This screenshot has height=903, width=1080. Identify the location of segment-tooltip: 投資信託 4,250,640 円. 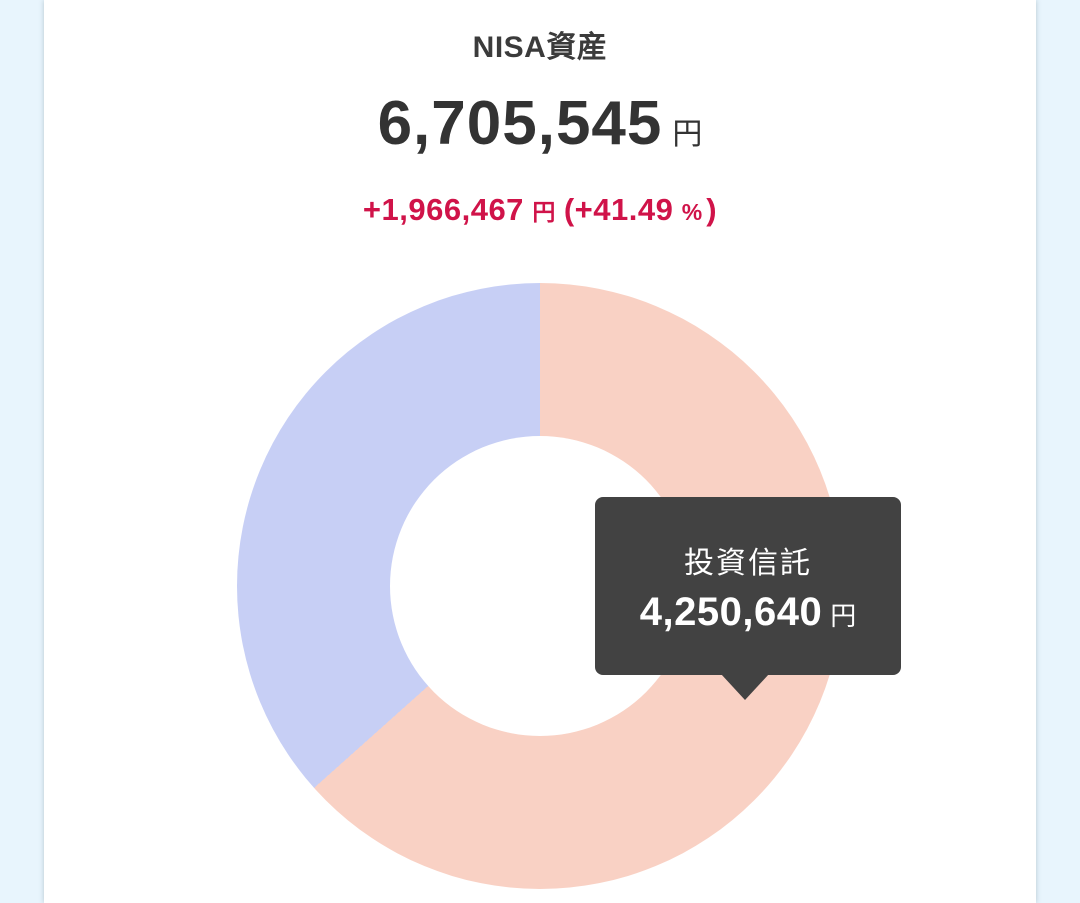
(748, 598).